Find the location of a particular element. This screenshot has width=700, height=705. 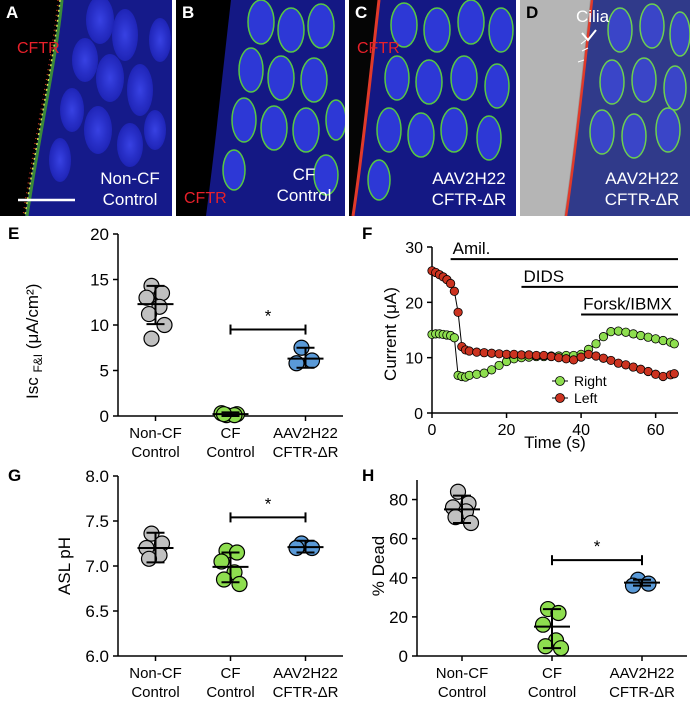

x-axis-label: Time (s) is located at coordinates (555, 442).